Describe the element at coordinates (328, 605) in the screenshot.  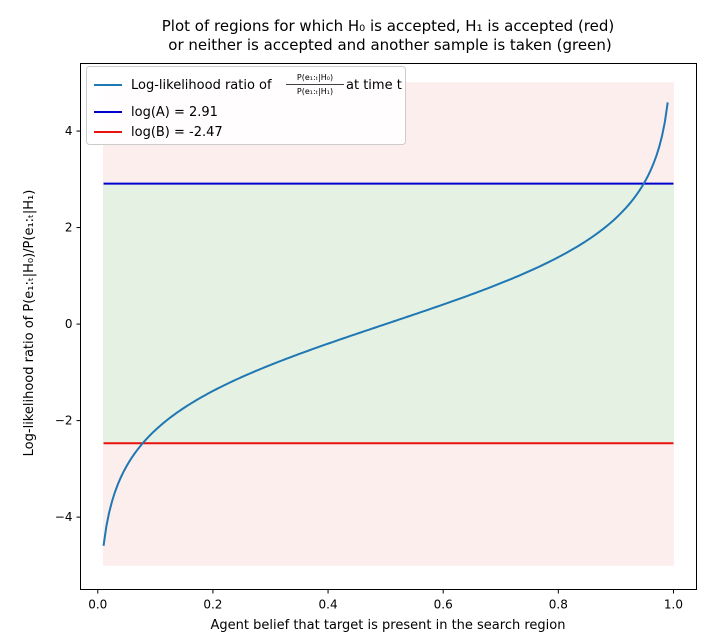
I see `x-tick-label-2: 0.4` at that location.